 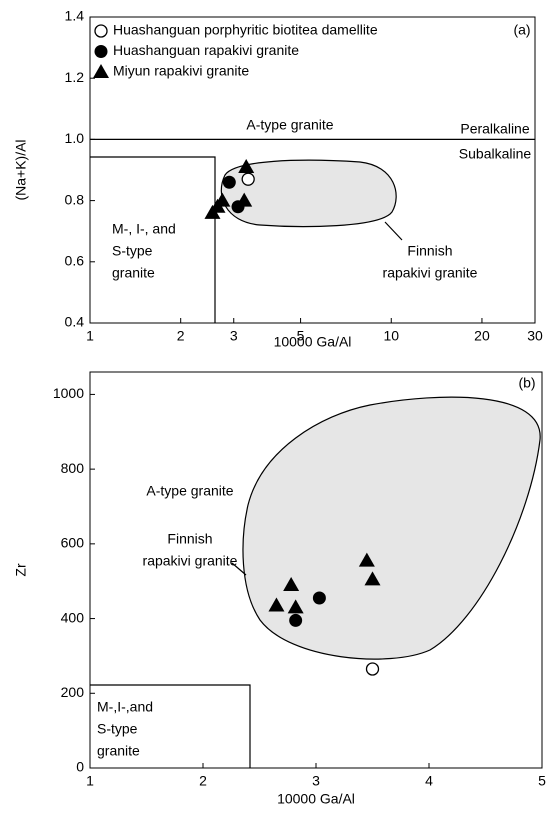 What do you see at coordinates (73, 468) in the screenshot?
I see `y-tick-label: 800` at bounding box center [73, 468].